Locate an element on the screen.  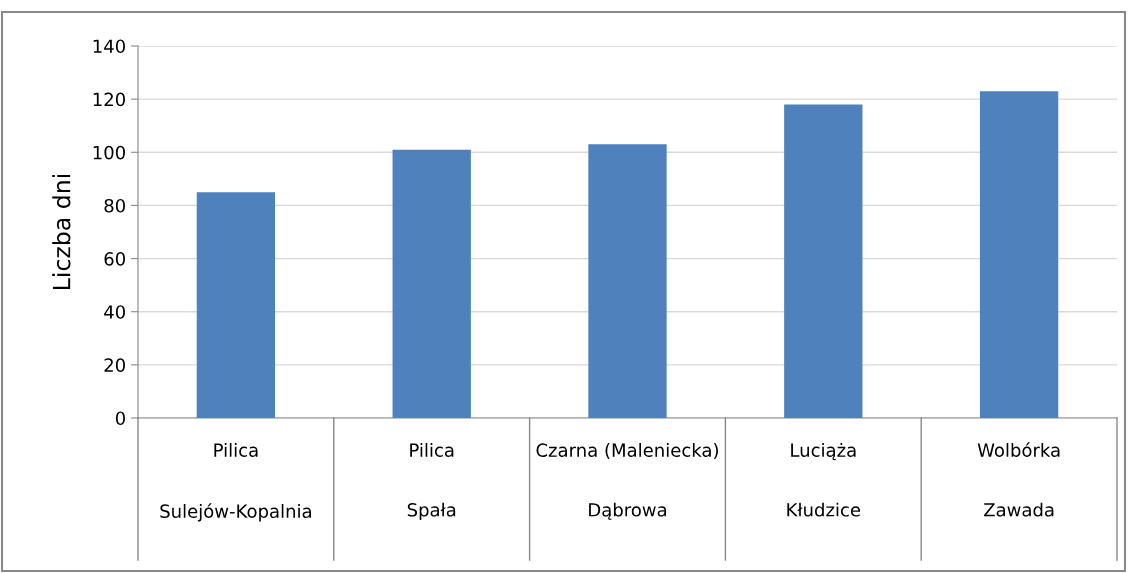
y-tick-label: 120 is located at coordinates (109, 99).